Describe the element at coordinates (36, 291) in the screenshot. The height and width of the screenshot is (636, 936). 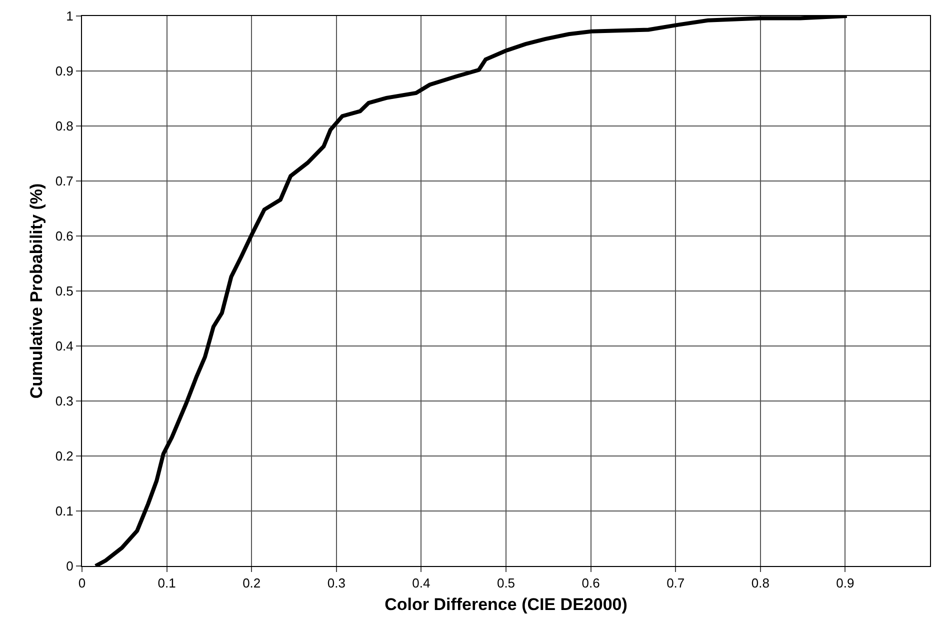
I see `y-axis-title: Cumulative Probability (%)` at that location.